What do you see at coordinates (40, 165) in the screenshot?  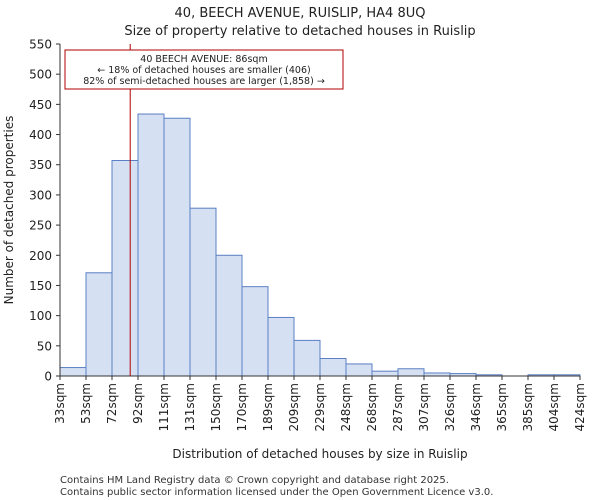 I see `y-tick-label: 350` at bounding box center [40, 165].